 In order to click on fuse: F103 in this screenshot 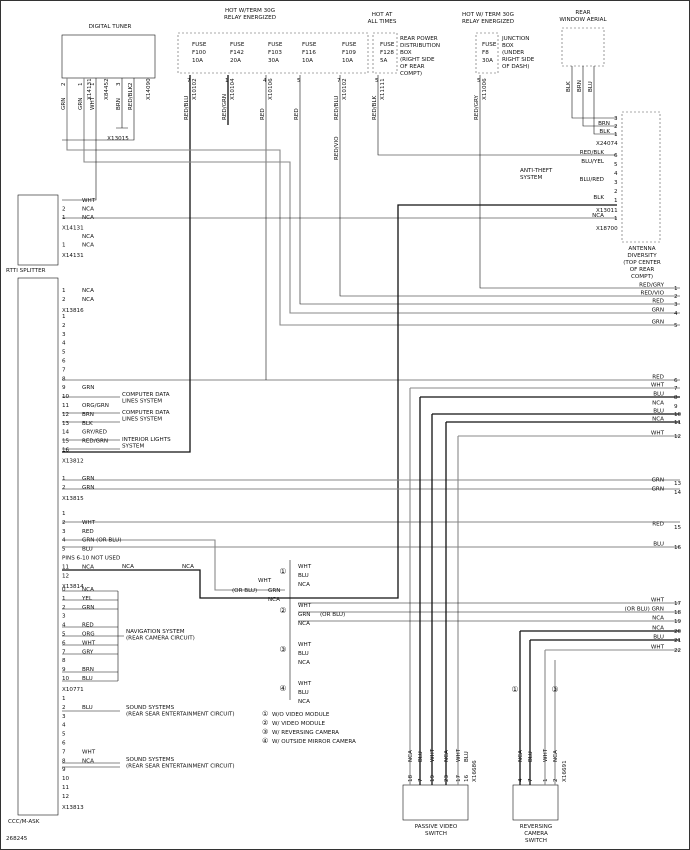, I will do `click(275, 53)`.